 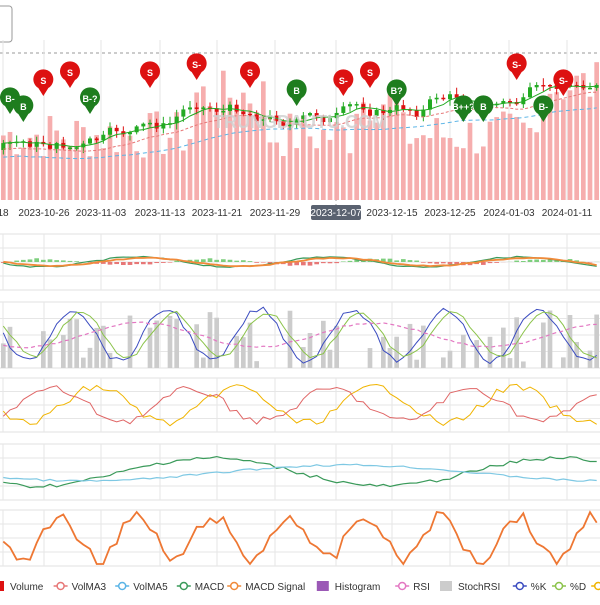 What do you see at coordinates (567, 213) in the screenshot?
I see `x-tick-label: 2024-01-11` at bounding box center [567, 213].